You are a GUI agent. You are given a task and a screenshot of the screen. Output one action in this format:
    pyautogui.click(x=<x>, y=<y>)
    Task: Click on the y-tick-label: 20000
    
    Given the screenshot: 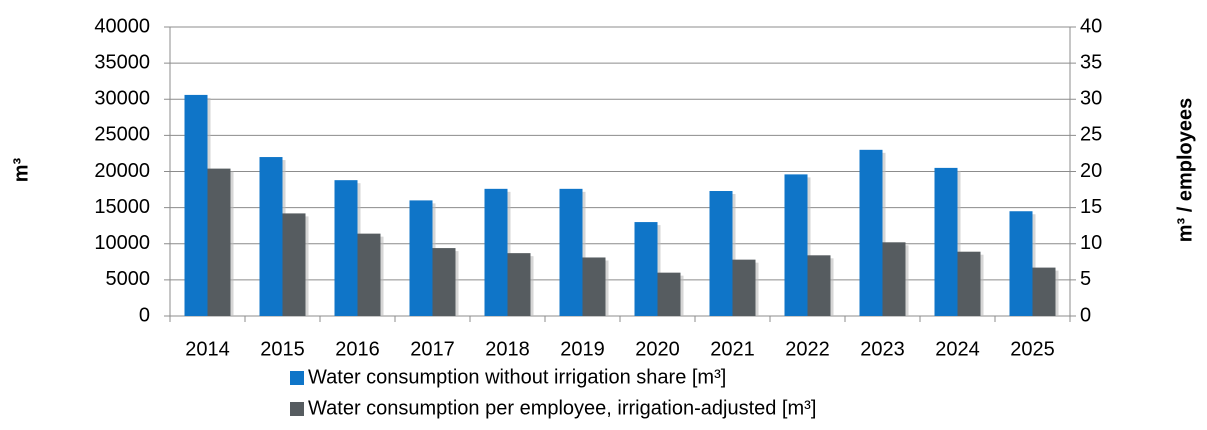 What is the action you would take?
    pyautogui.click(x=122, y=171)
    